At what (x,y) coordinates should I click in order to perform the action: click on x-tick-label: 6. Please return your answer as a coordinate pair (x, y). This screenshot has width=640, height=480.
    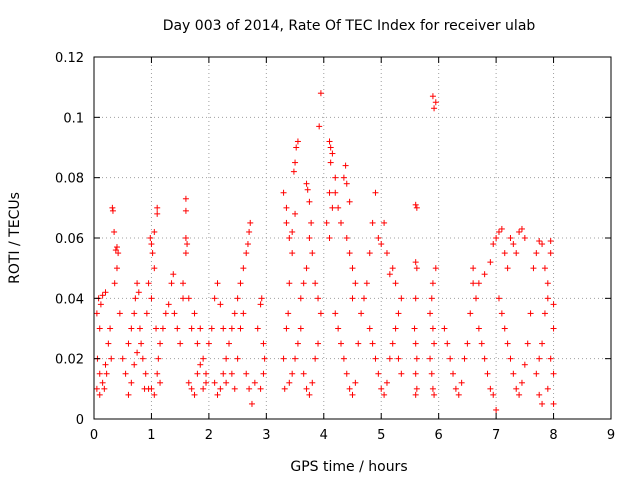
    Looking at the image, I should click on (439, 435).